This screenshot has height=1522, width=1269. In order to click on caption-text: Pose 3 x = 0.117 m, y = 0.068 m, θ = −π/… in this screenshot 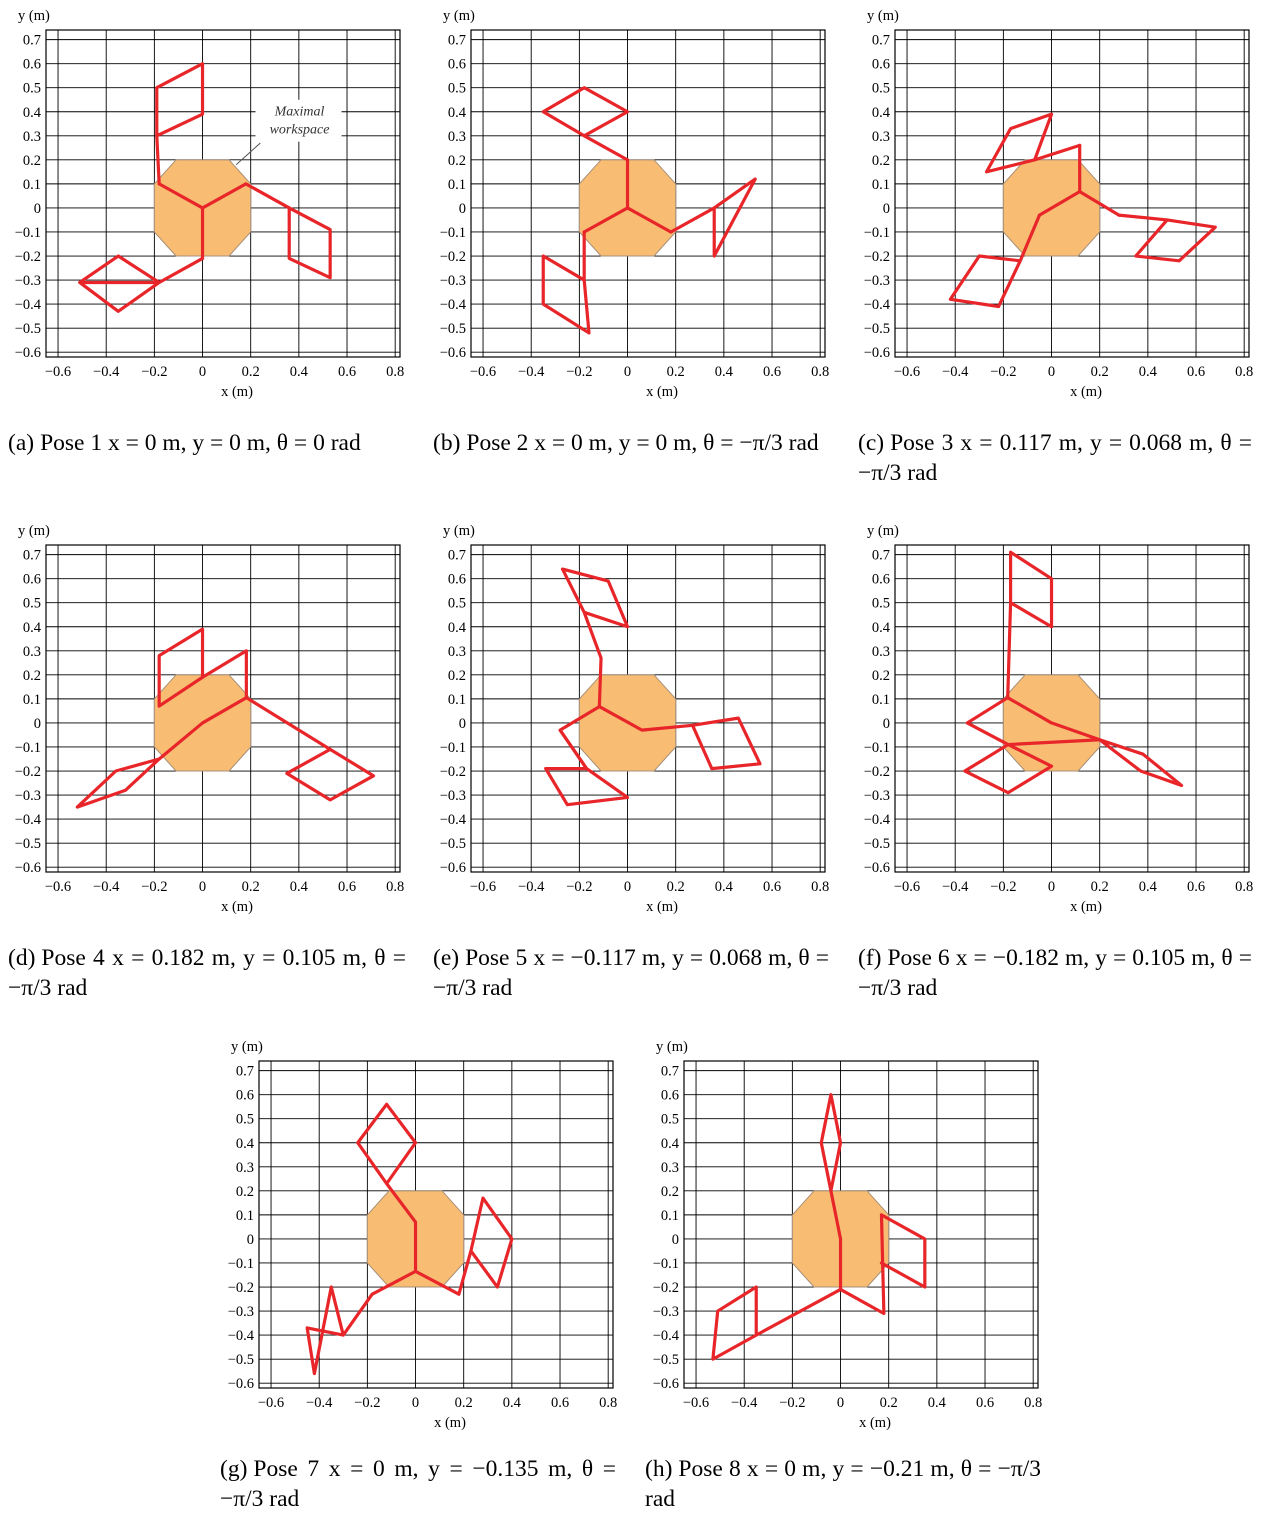, I will do `click(1055, 458)`.